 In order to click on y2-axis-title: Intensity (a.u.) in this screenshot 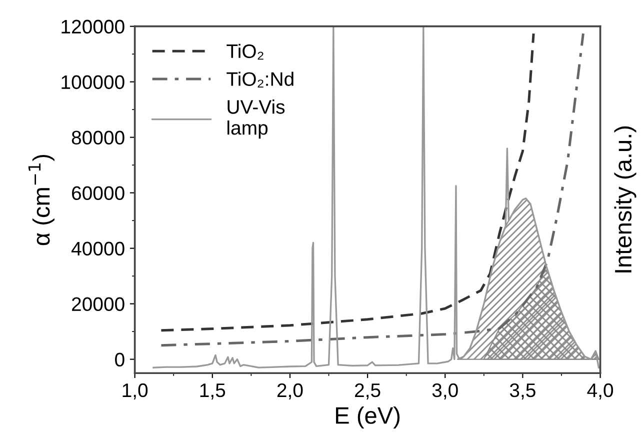, I will do `click(625, 199)`.